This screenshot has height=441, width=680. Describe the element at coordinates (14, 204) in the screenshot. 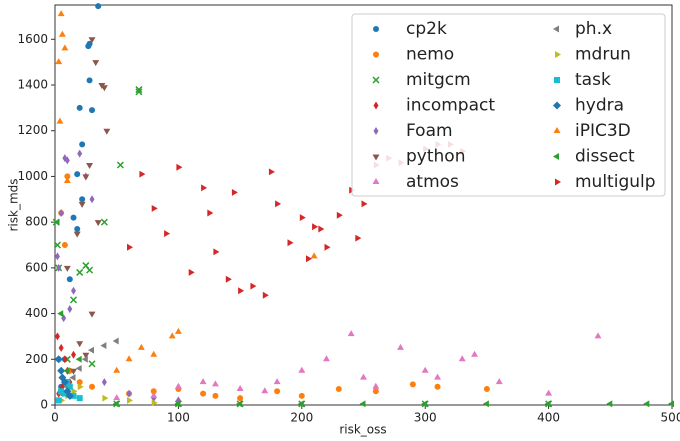

I see `y-axis-label: risk_mds` at that location.